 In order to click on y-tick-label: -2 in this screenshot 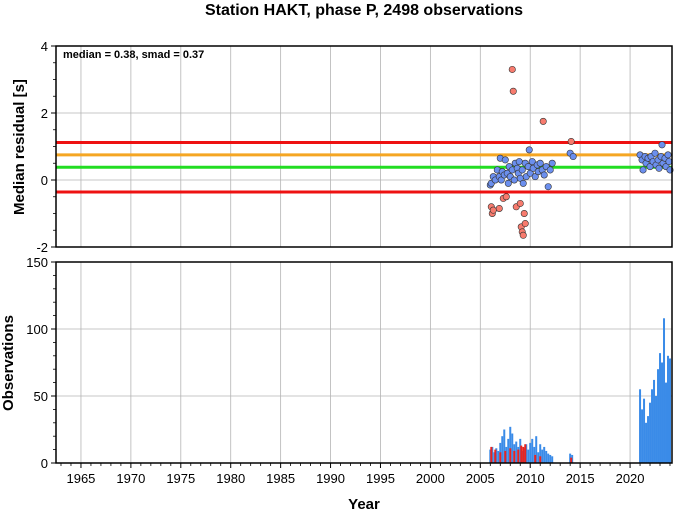, I will do `click(42, 247)`.